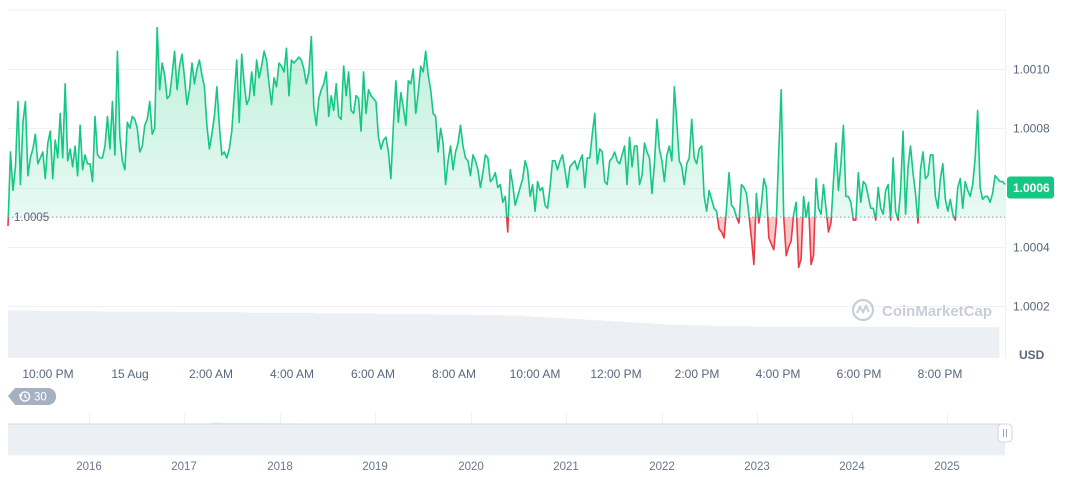  Describe the element at coordinates (852, 467) in the screenshot. I see `navigator-year-label: 2024` at that location.